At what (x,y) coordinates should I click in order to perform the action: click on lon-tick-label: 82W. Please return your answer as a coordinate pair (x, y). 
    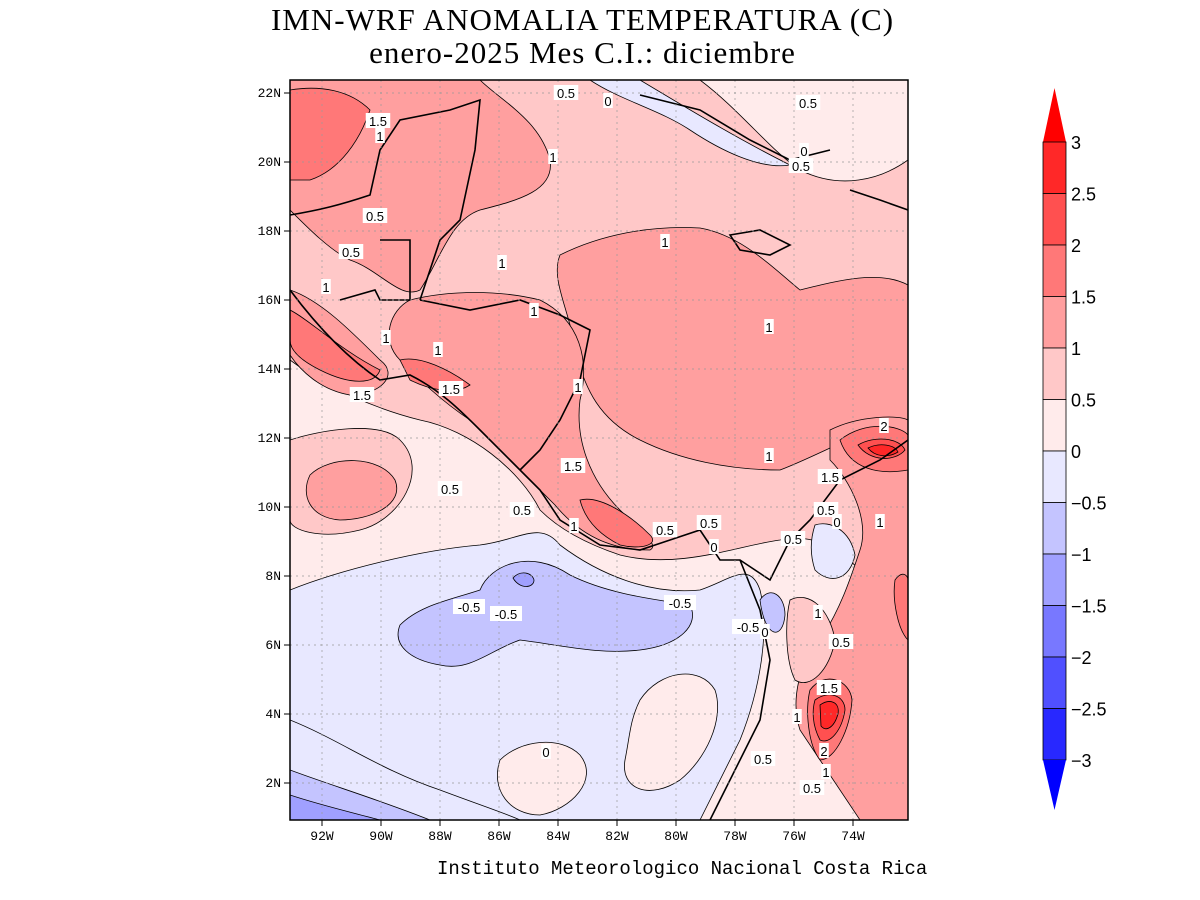
    Looking at the image, I should click on (617, 836).